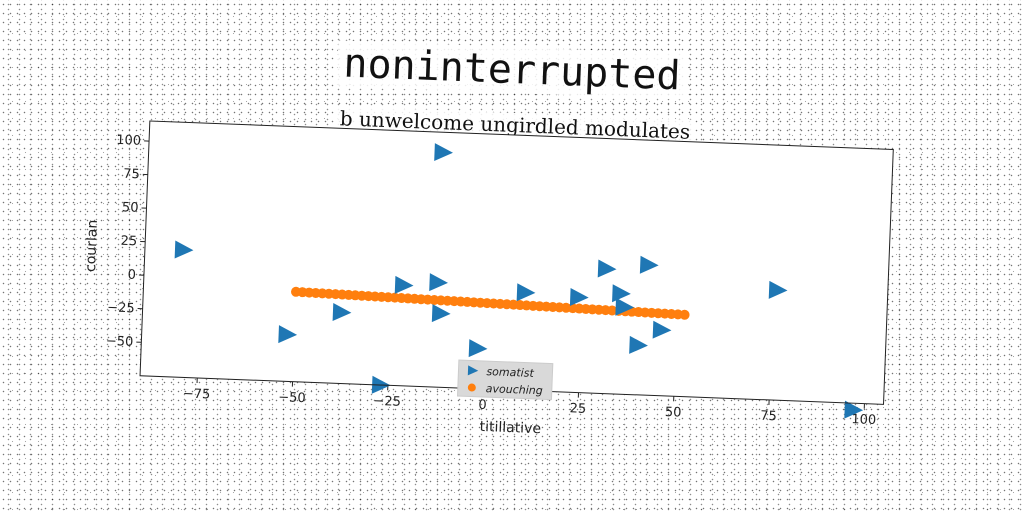 The width and height of the screenshot is (1024, 512). What do you see at coordinates (473, 370) in the screenshot?
I see `legend-marker-somatist` at bounding box center [473, 370].